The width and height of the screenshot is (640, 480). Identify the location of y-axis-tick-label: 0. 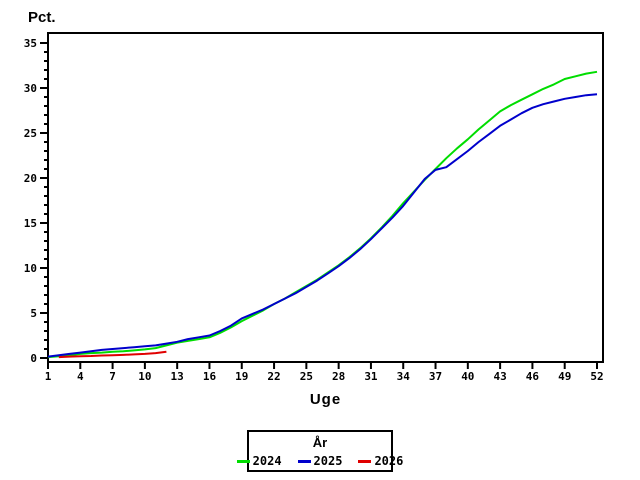
(33, 358).